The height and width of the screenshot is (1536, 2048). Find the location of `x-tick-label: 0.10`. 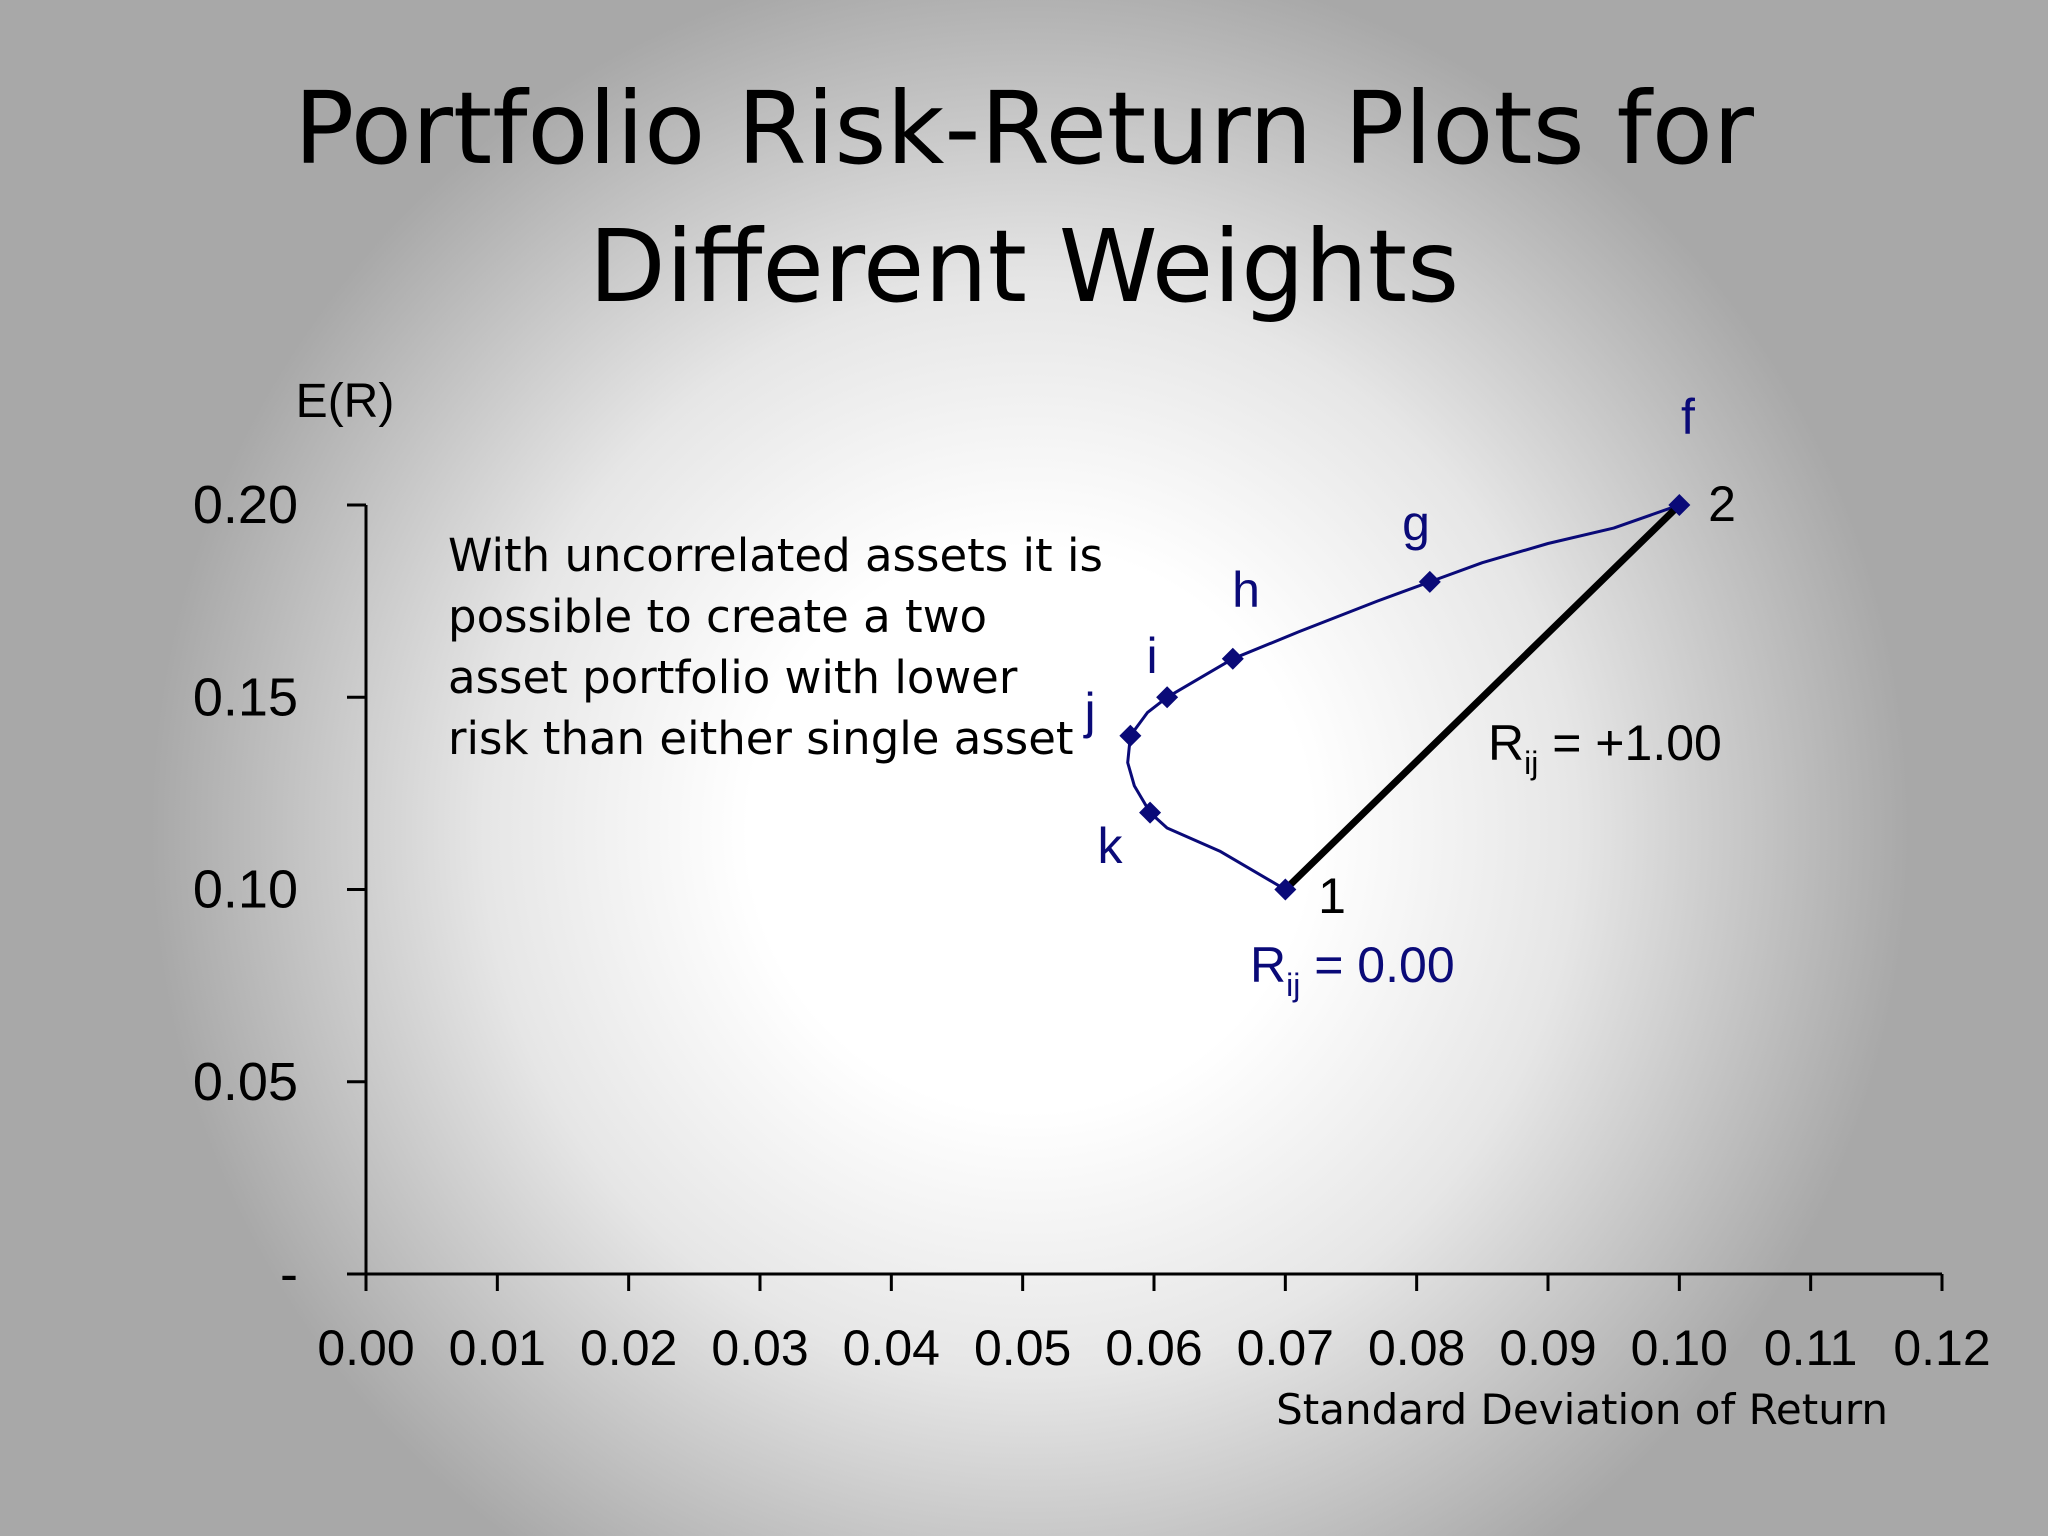

x-tick-label: 0.10 is located at coordinates (1679, 1348).